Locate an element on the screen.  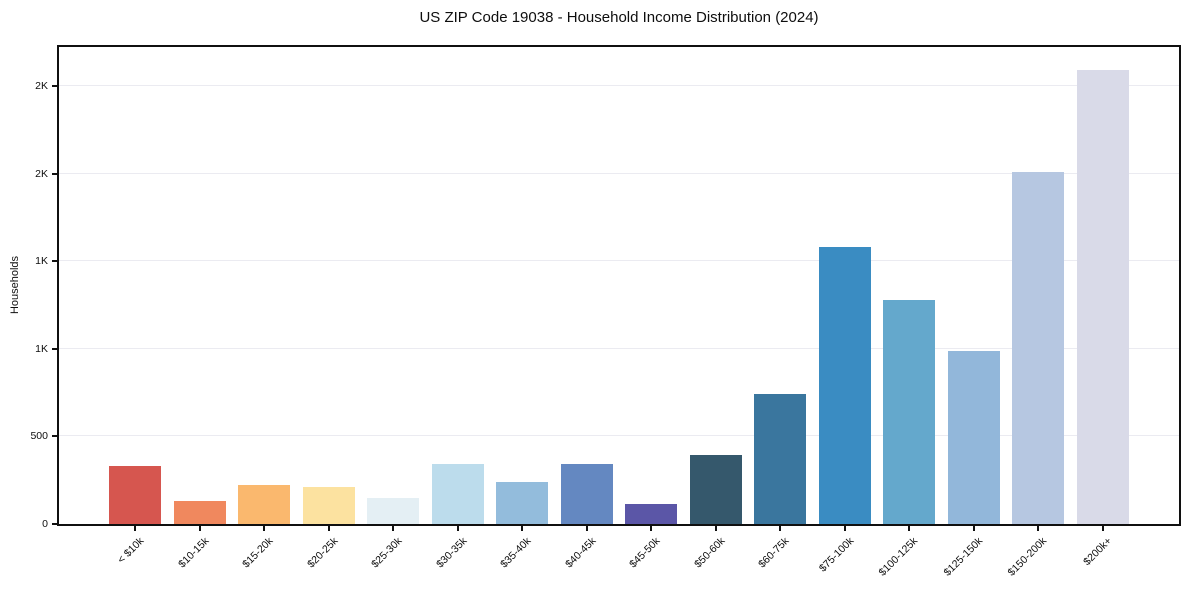
x-tick-label: $45-50k is located at coordinates (645, 553).